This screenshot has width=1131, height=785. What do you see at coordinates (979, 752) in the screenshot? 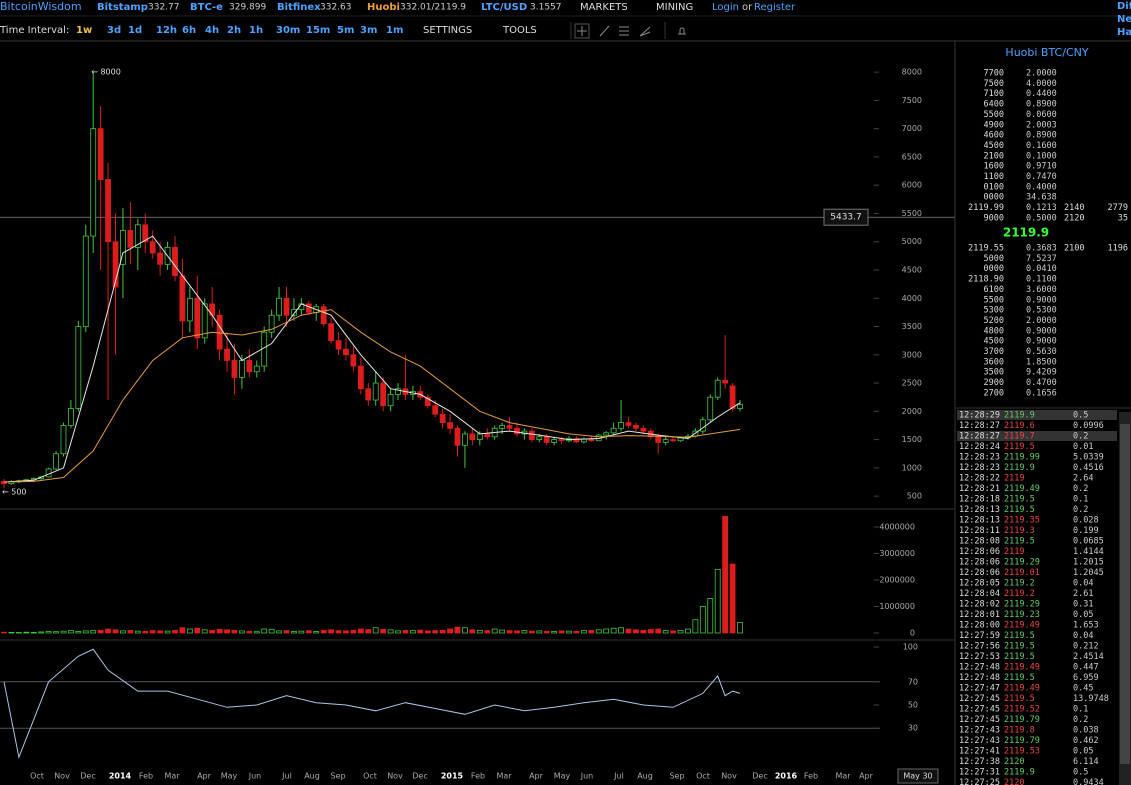
I see `trade-time: 12:27:41` at bounding box center [979, 752].